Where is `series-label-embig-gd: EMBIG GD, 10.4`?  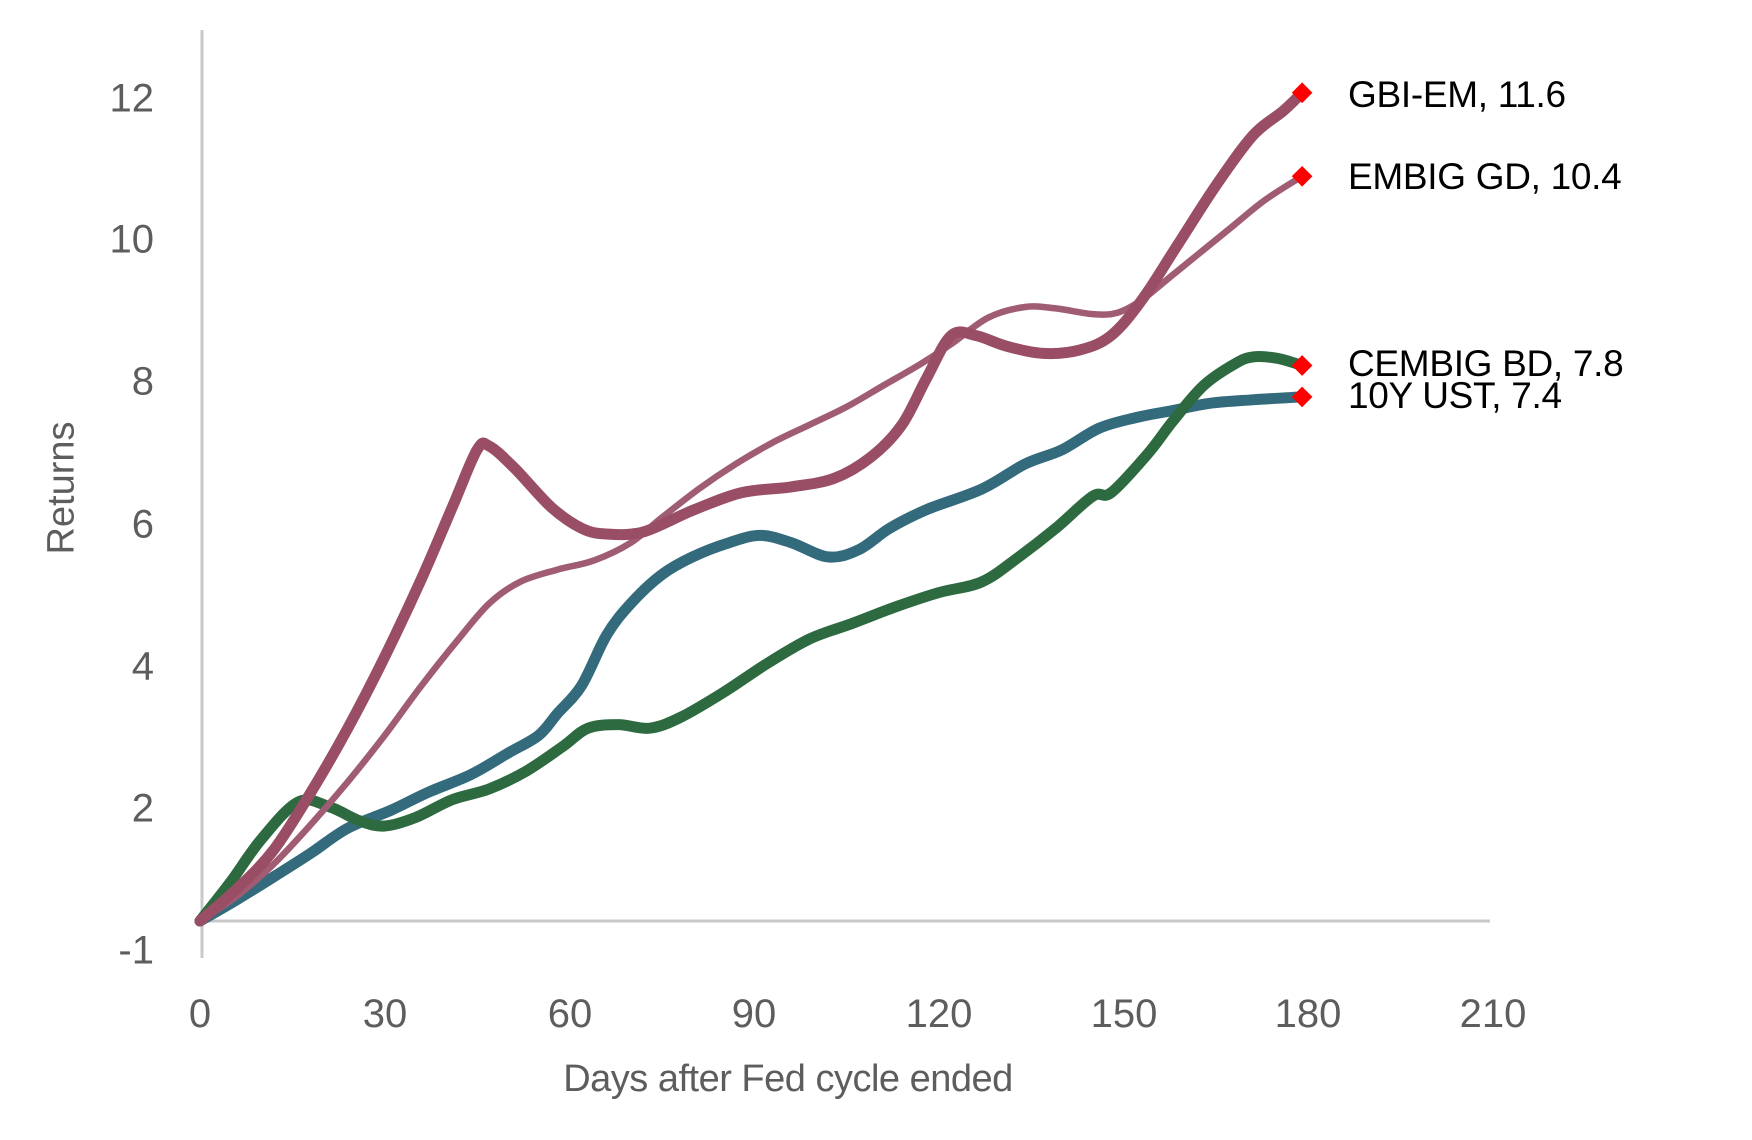 series-label-embig-gd: EMBIG GD, 10.4 is located at coordinates (1485, 176).